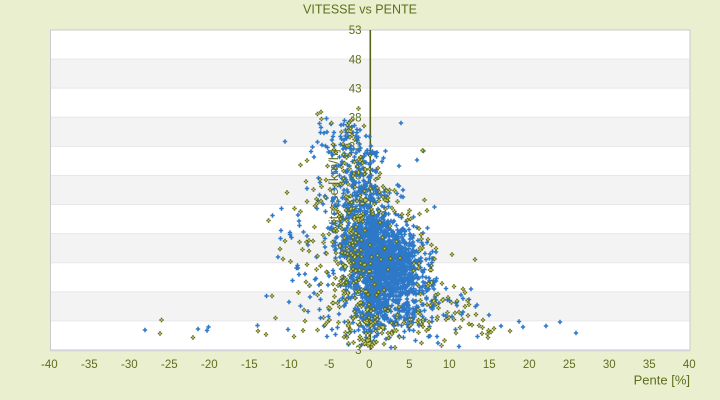 This screenshot has width=720, height=400. Describe the element at coordinates (489, 365) in the screenshot. I see `svg-text: 15` at that location.